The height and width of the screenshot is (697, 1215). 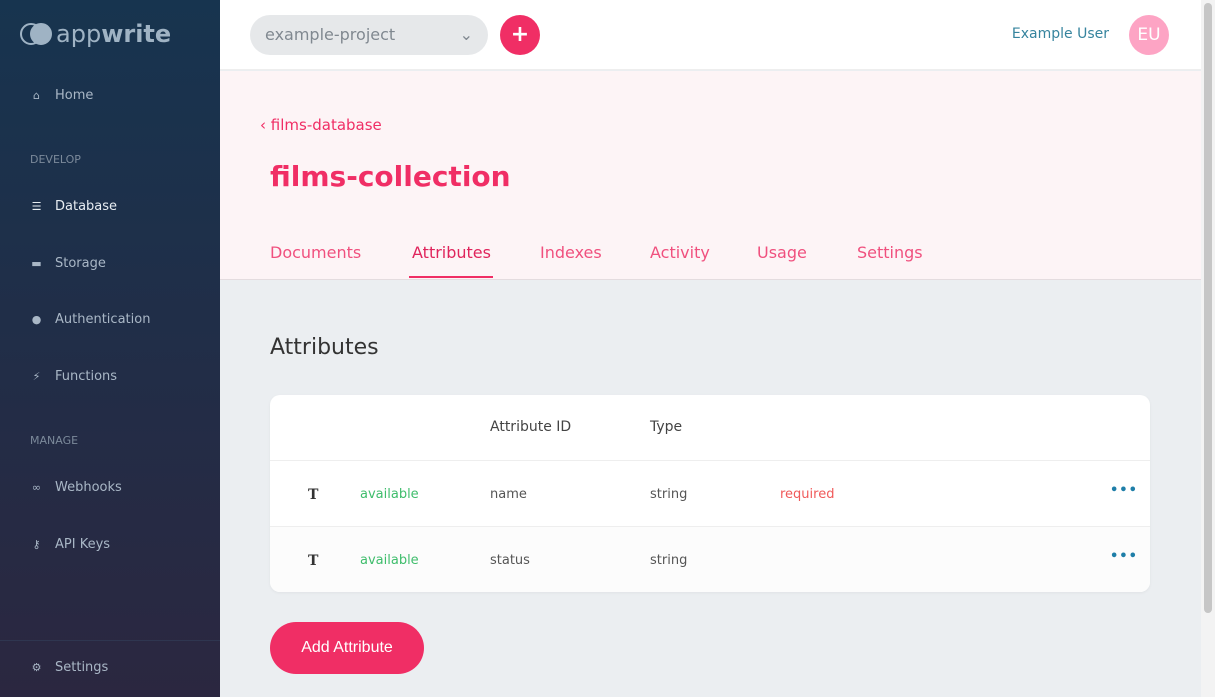 What do you see at coordinates (531, 427) in the screenshot?
I see `column-attribute-id: Attribute ID` at bounding box center [531, 427].